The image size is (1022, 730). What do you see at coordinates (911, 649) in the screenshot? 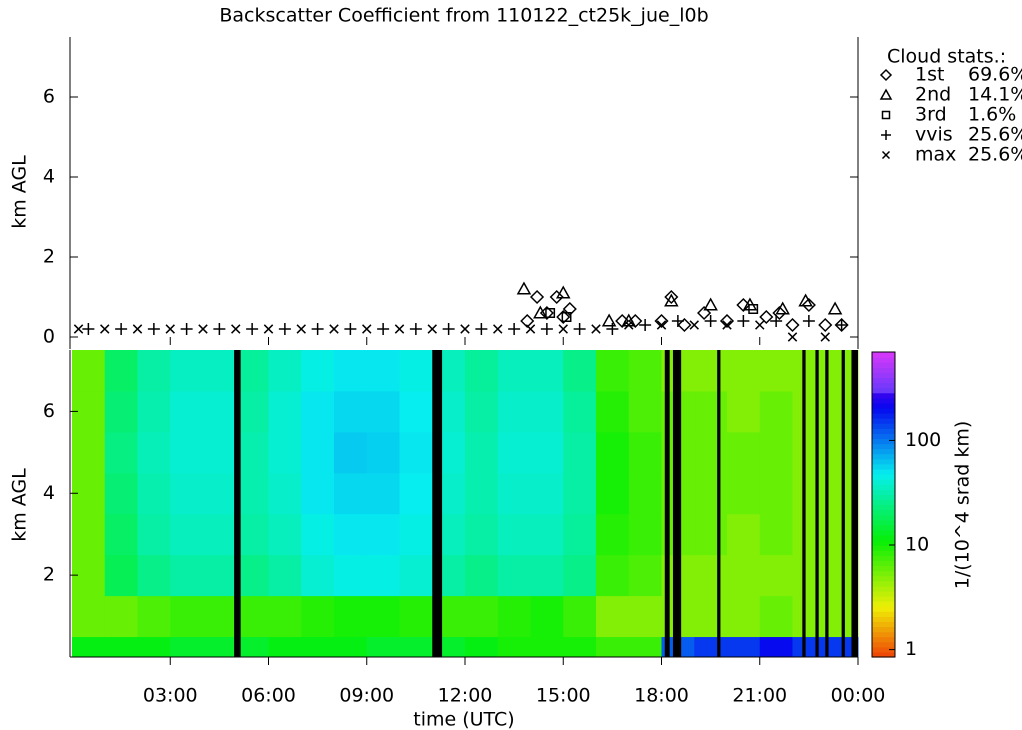
I see `colorbar-tick-label: 1` at bounding box center [911, 649].